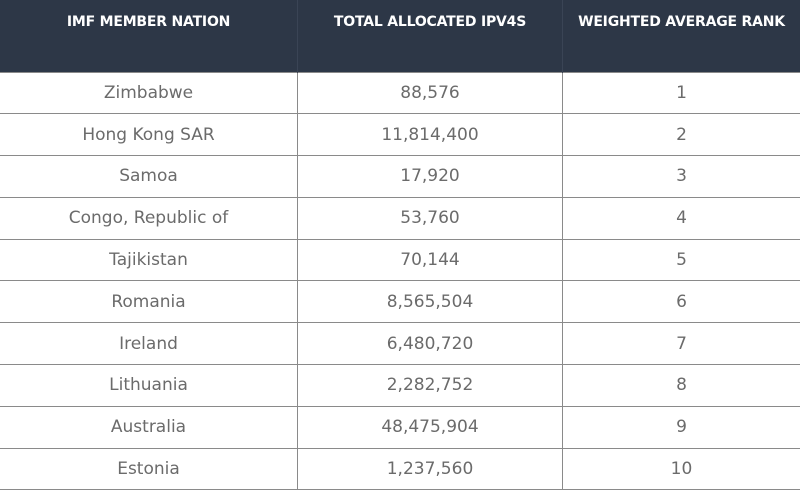 This screenshot has height=490, width=800. What do you see at coordinates (149, 135) in the screenshot?
I see `cell-nation: Hong Kong SAR` at bounding box center [149, 135].